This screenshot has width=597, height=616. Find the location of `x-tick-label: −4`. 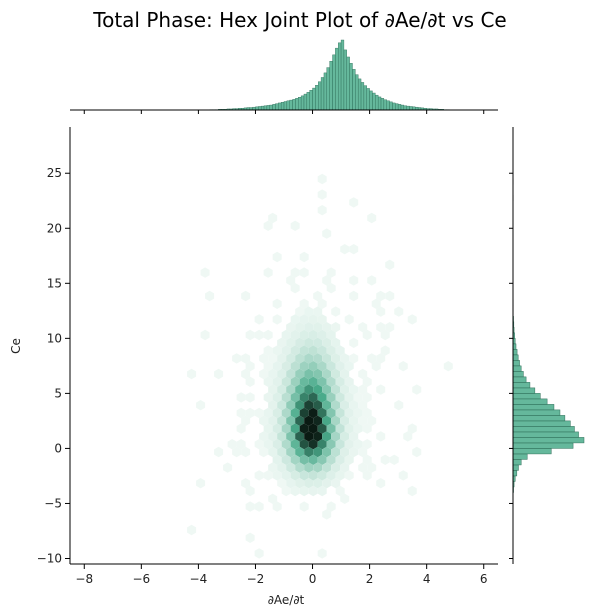

x-tick-label: −4 is located at coordinates (199, 579).